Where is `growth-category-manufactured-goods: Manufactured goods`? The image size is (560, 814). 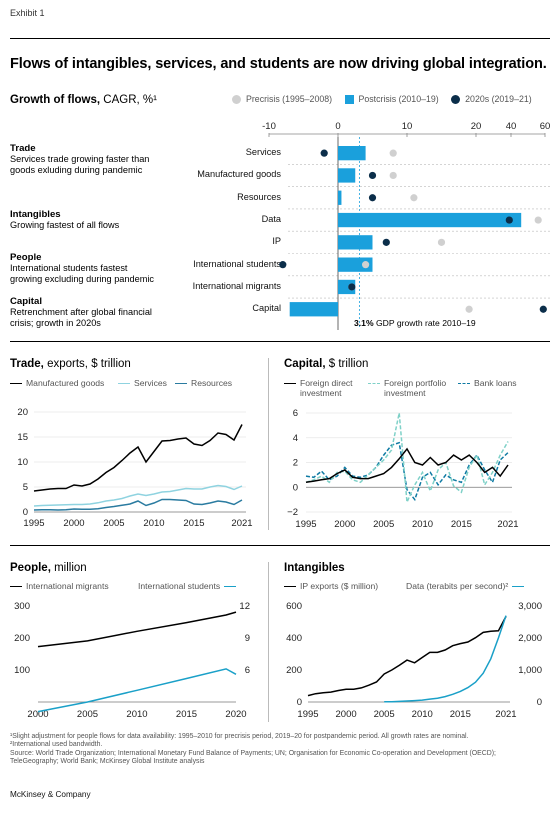 growth-category-manufactured-goods: Manufactured goods is located at coordinates (239, 174).